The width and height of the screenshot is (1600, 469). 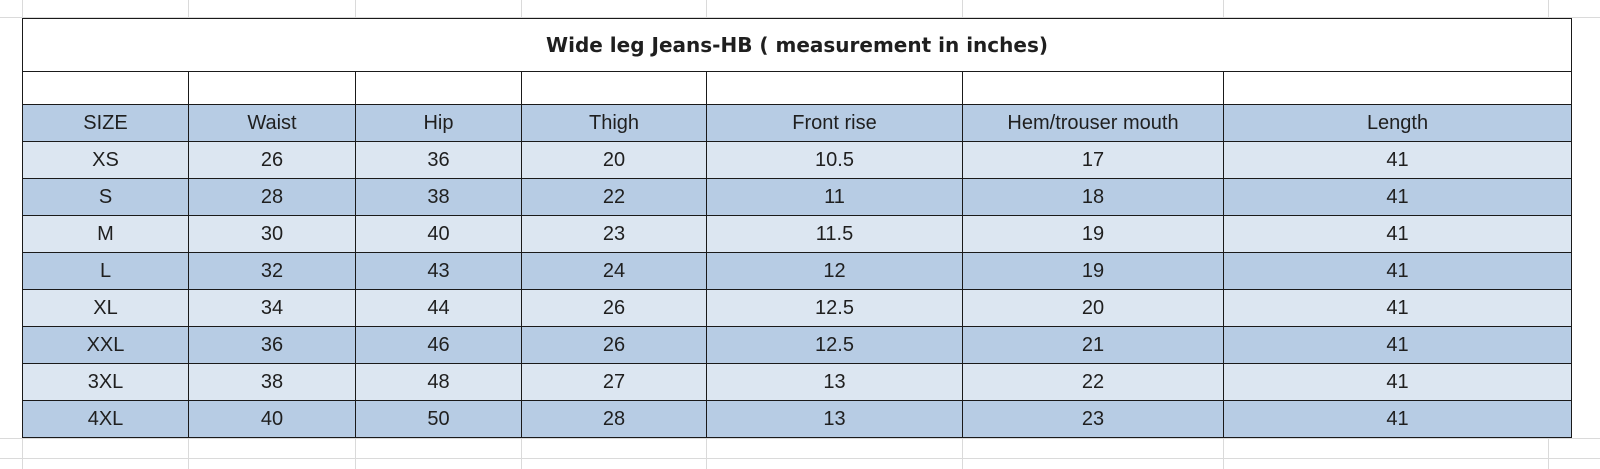 I want to click on cell-thigh: 28, so click(x=614, y=419).